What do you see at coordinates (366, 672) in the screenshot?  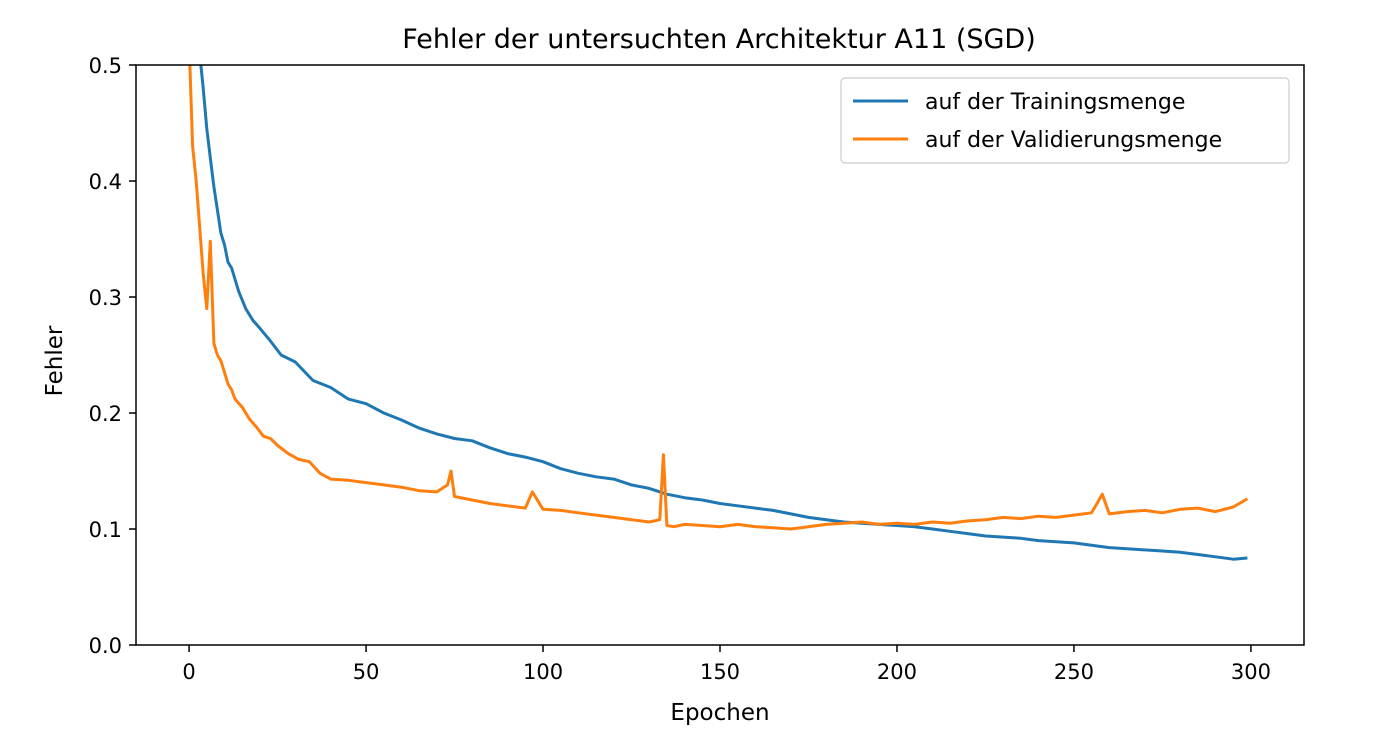 I see `x-tick-label: 50` at bounding box center [366, 672].